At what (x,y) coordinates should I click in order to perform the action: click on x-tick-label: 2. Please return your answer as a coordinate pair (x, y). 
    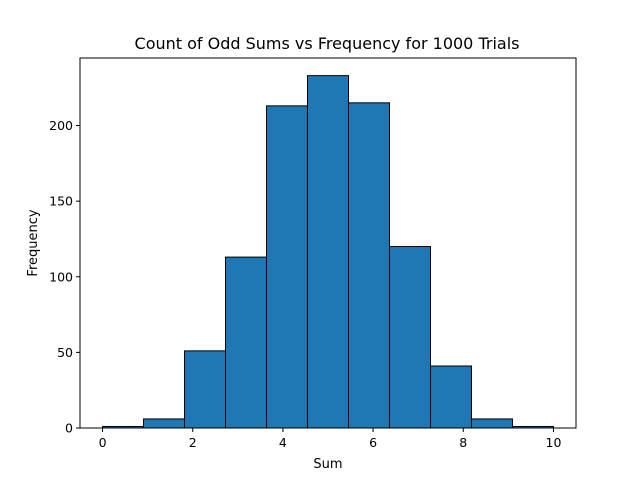
    Looking at the image, I should click on (193, 442).